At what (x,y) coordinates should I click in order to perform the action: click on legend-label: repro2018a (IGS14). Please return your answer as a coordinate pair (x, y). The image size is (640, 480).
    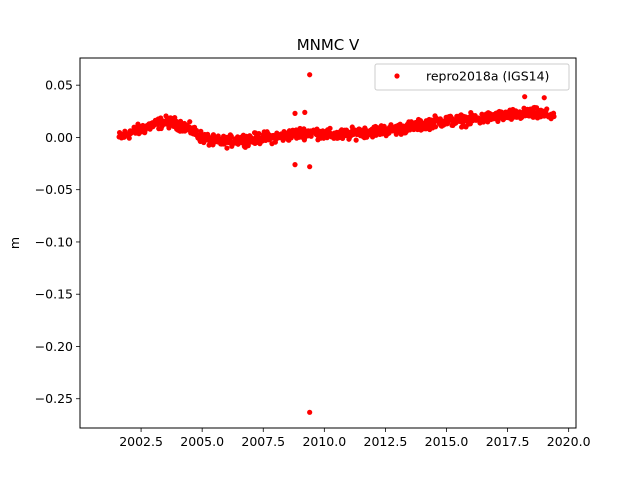
    Looking at the image, I should click on (487, 76).